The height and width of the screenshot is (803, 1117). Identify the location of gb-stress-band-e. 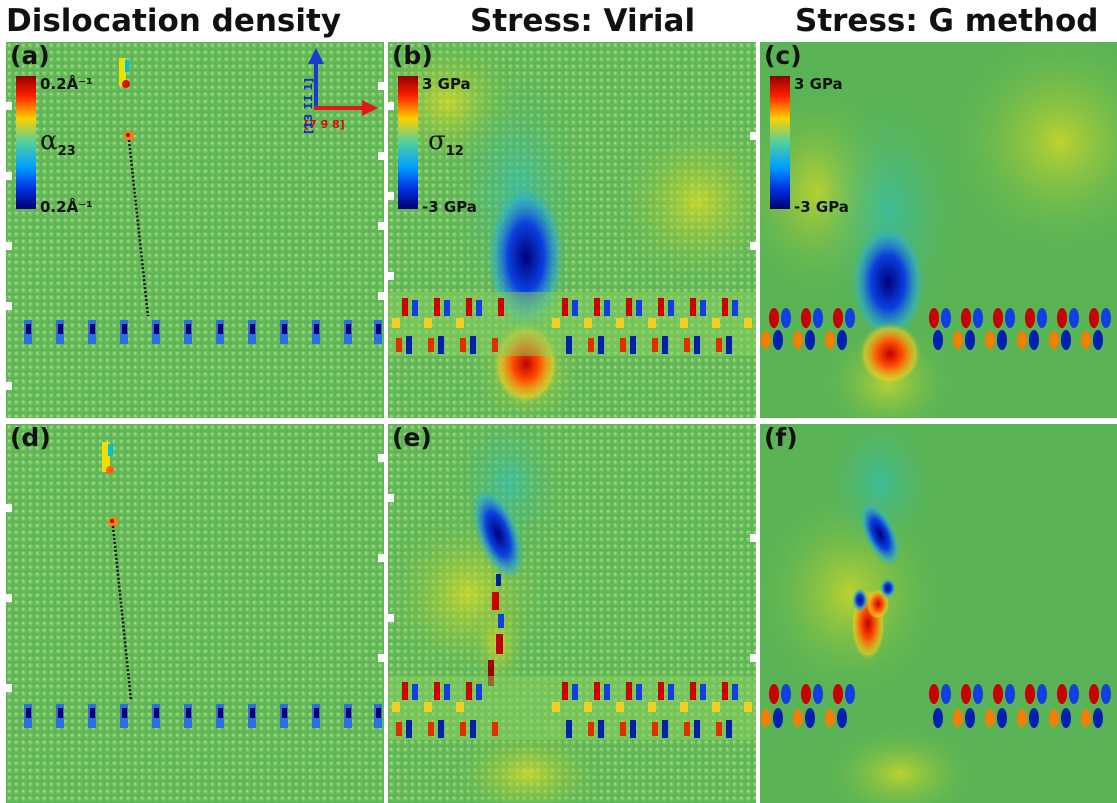
(572, 708).